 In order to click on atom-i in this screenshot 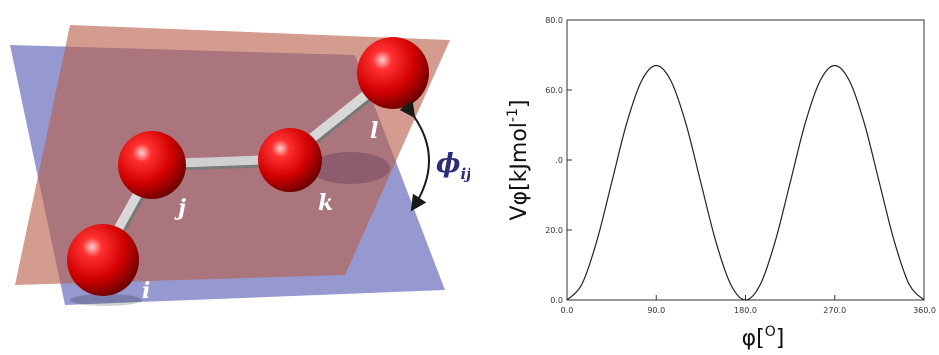, I will do `click(104, 265)`.